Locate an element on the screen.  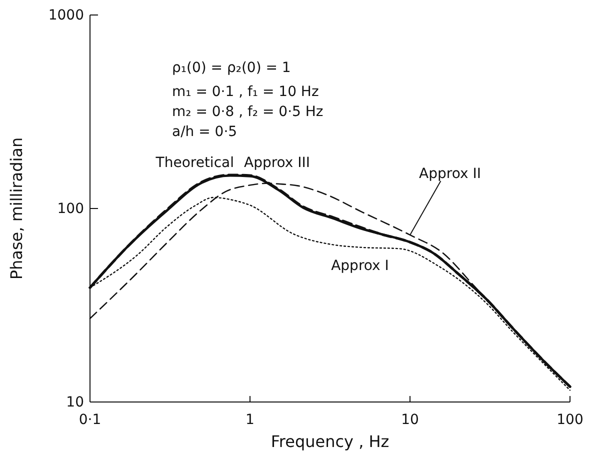
text: Approx II is located at coordinates (450, 174).